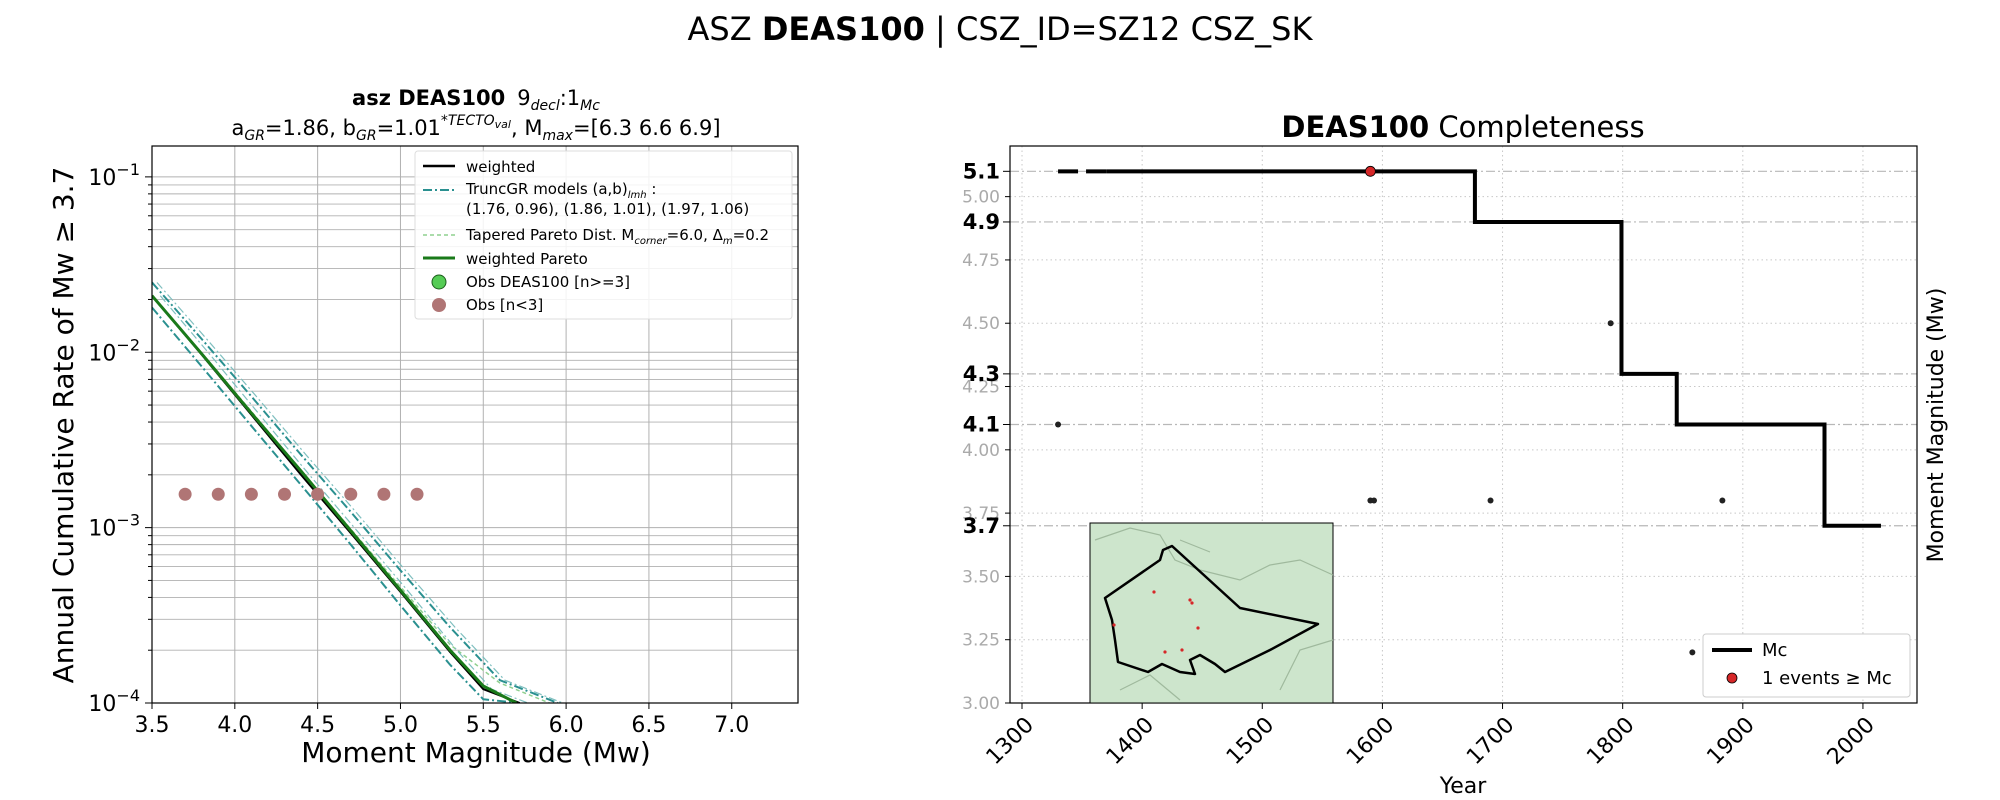 The height and width of the screenshot is (800, 2000). What do you see at coordinates (981, 577) in the screenshot?
I see `right-ytick-minor-label: 3.50` at bounding box center [981, 577].